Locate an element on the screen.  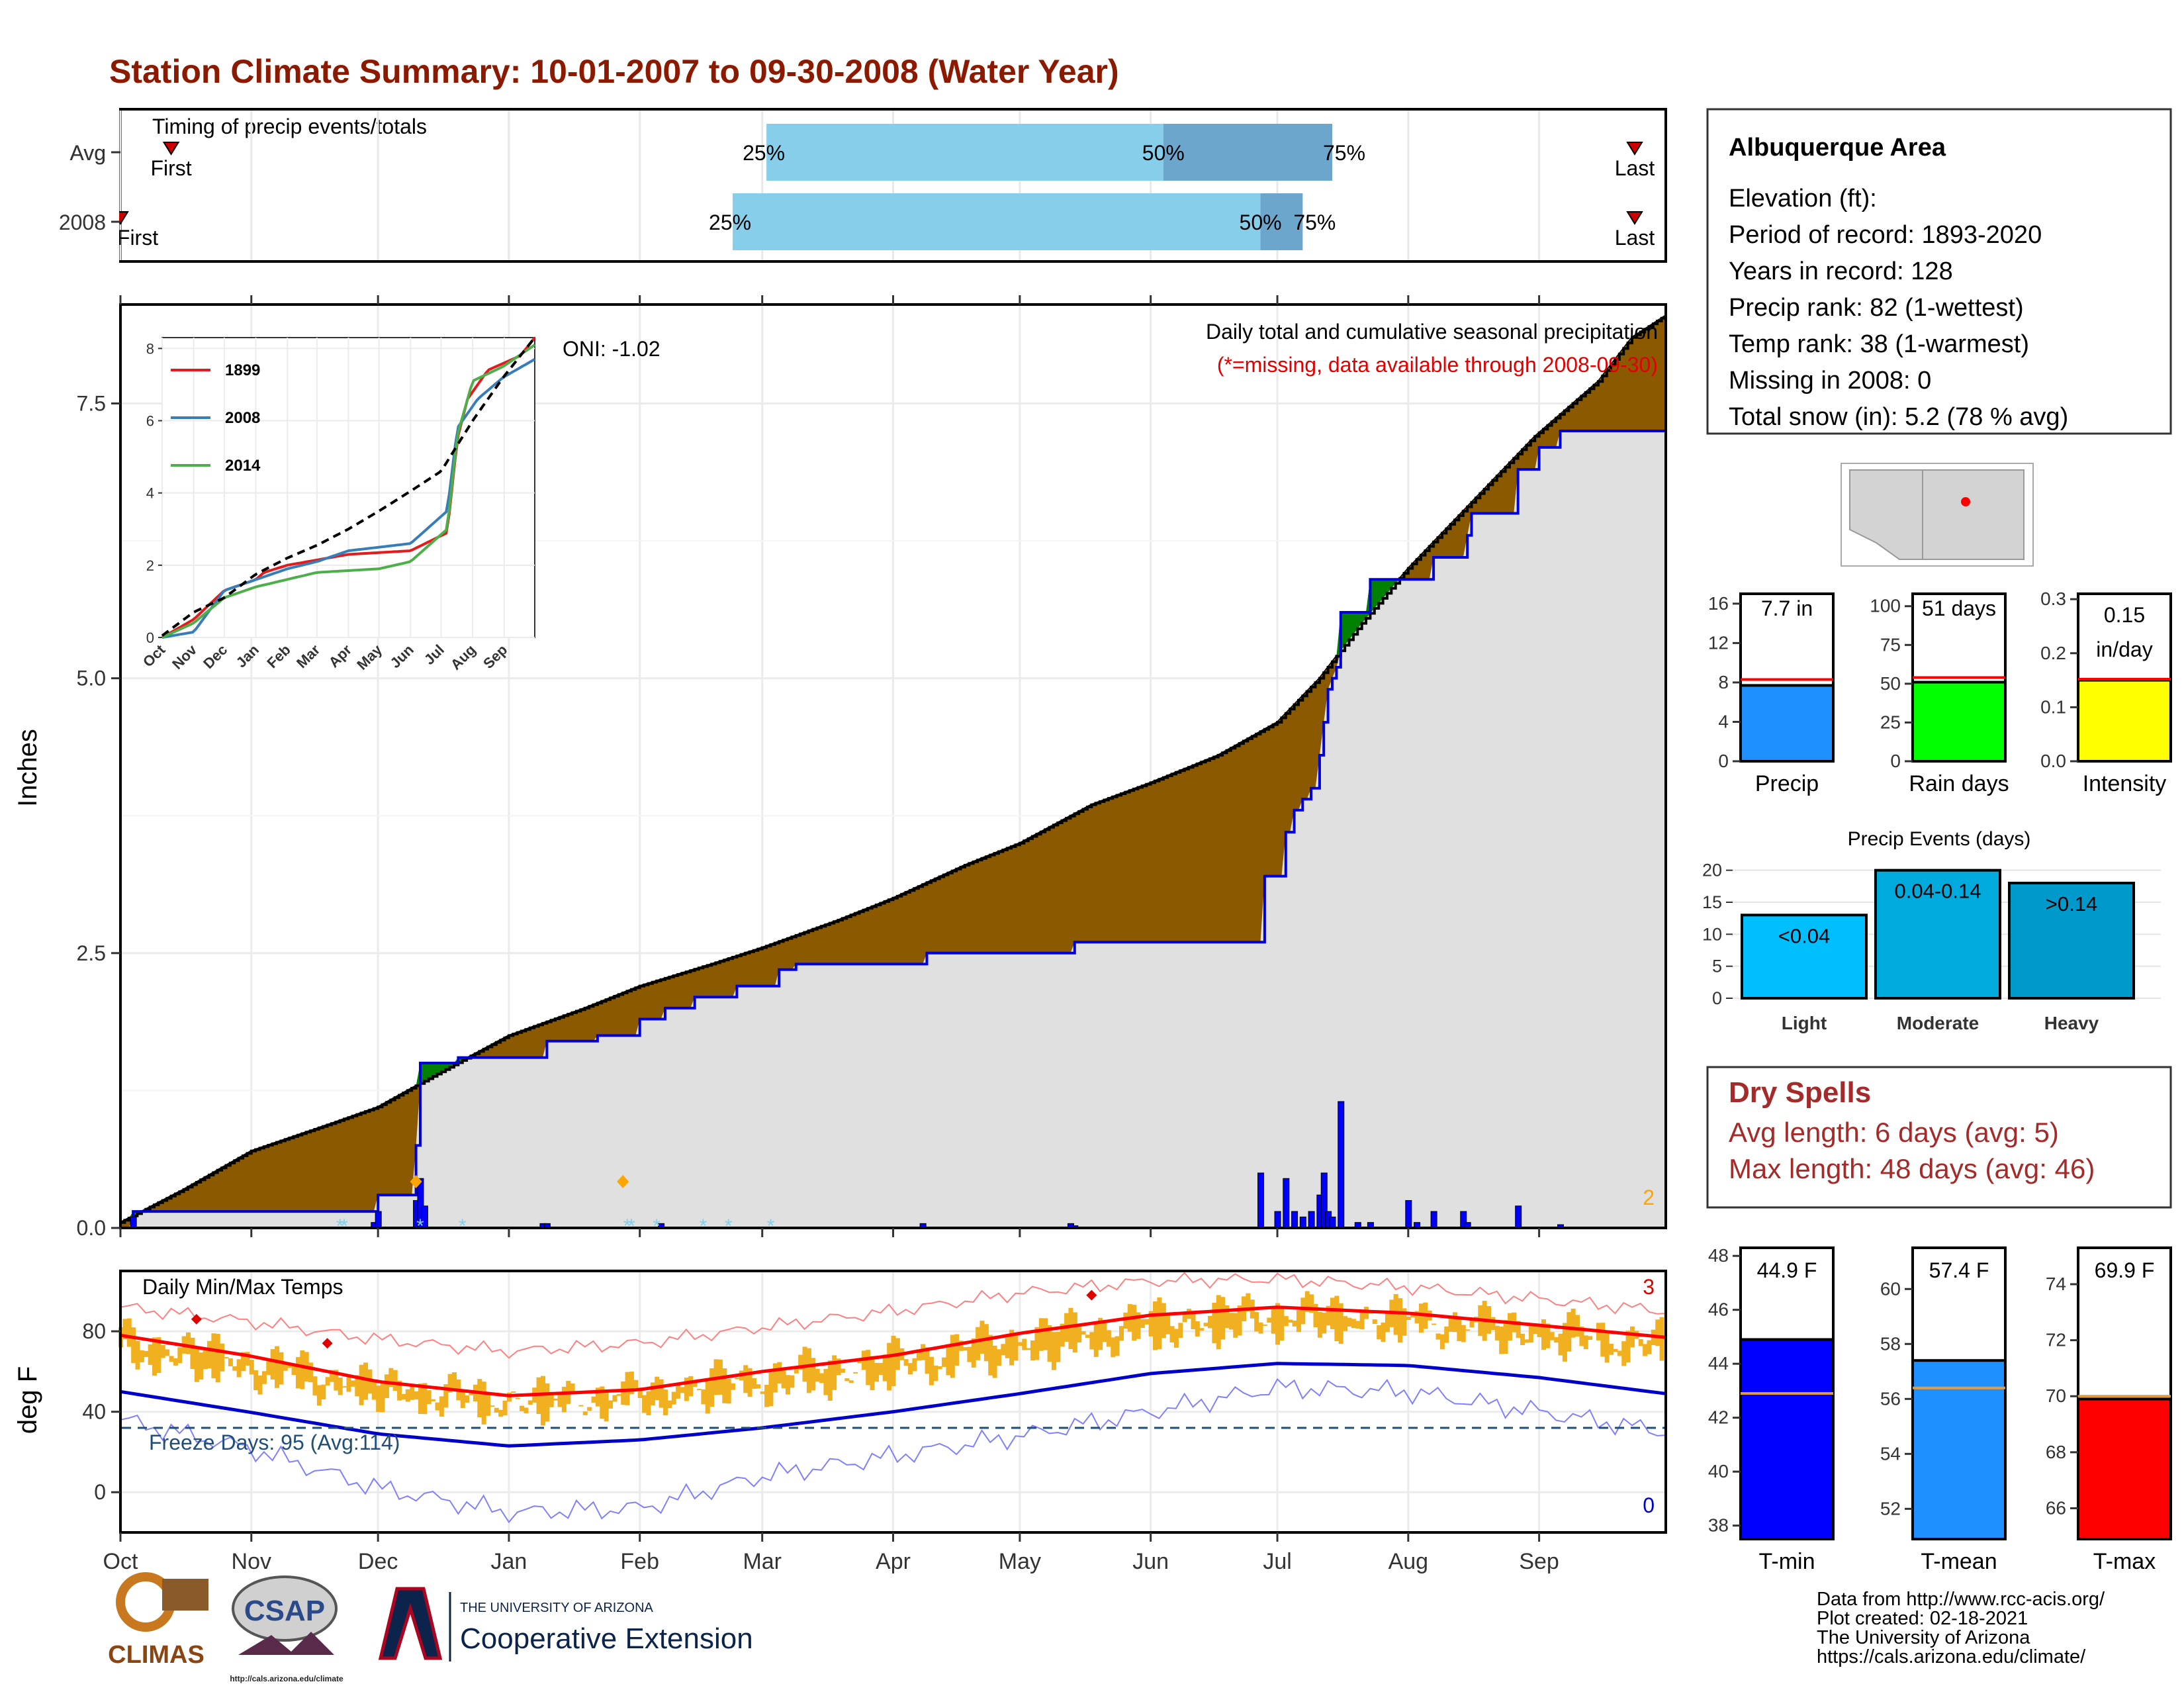
temp-bar-tick-label: 48 is located at coordinates (1718, 1255).